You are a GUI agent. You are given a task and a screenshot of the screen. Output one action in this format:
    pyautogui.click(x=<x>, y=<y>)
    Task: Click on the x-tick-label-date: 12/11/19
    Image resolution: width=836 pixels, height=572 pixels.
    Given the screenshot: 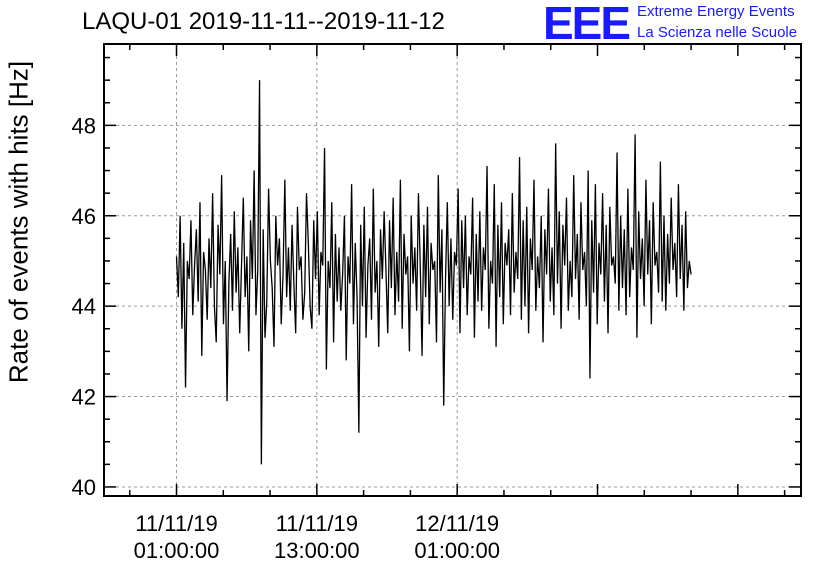 What is the action you would take?
    pyautogui.click(x=457, y=523)
    